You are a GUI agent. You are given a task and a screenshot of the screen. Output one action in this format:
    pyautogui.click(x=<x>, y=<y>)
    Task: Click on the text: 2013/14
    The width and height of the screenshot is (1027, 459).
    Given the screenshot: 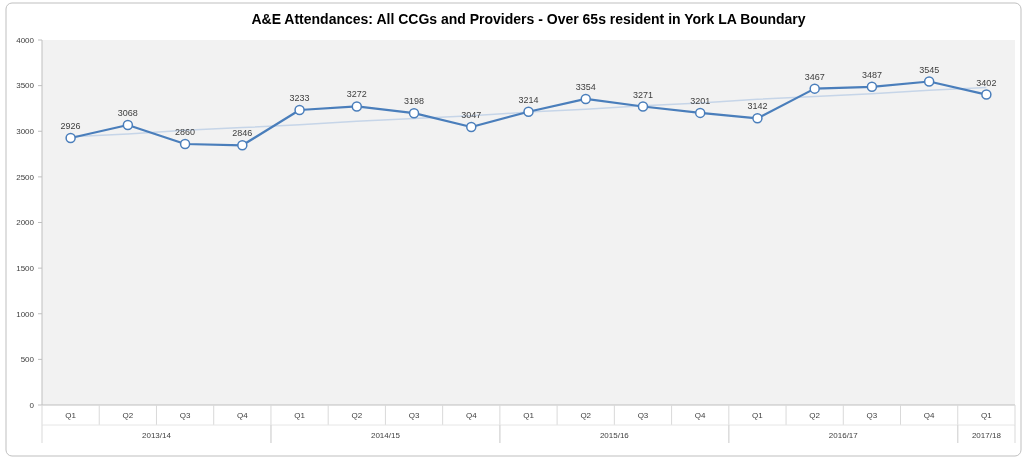 What is the action you would take?
    pyautogui.click(x=157, y=435)
    